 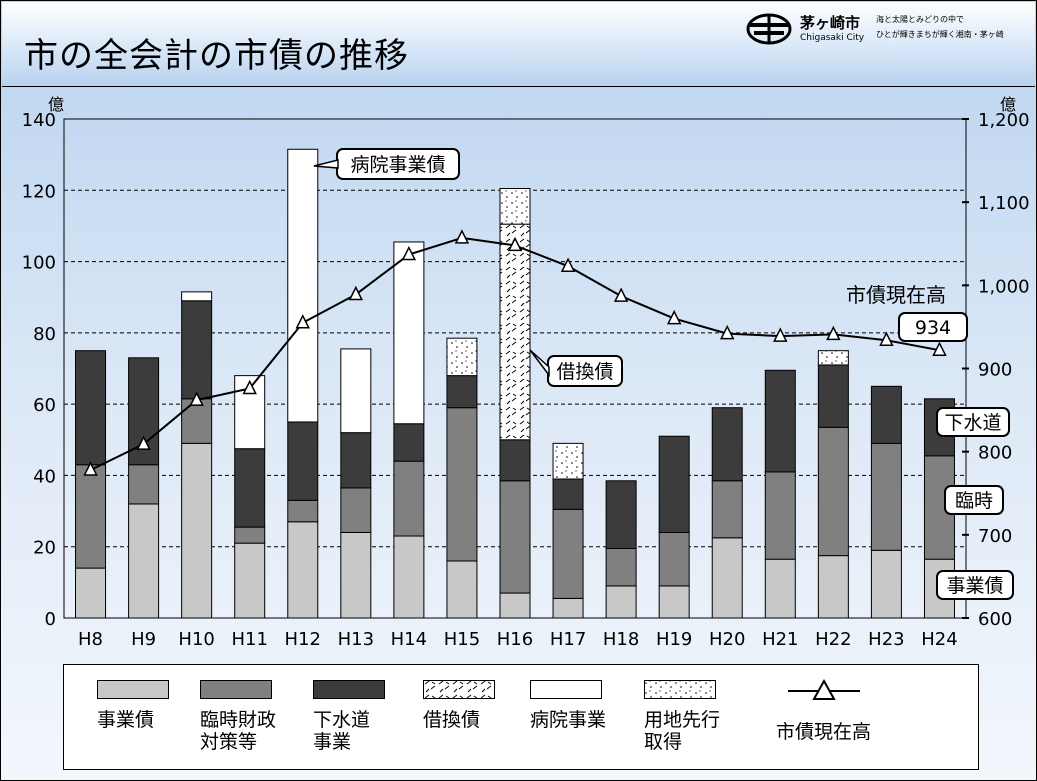 I want to click on city-slogan-line1: 海と太陽とみどりの中で, so click(x=920, y=19).